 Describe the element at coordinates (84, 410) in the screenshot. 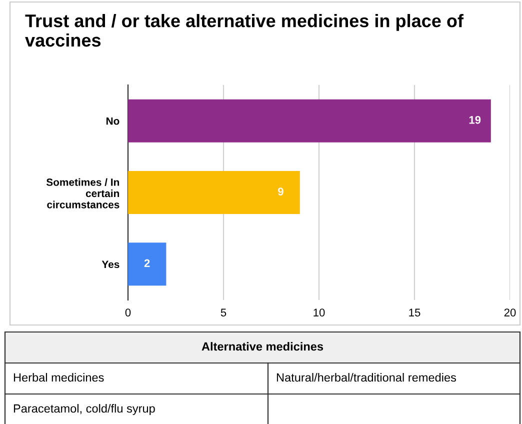

I see `text: Paracetamol, cold/flu syrup` at that location.